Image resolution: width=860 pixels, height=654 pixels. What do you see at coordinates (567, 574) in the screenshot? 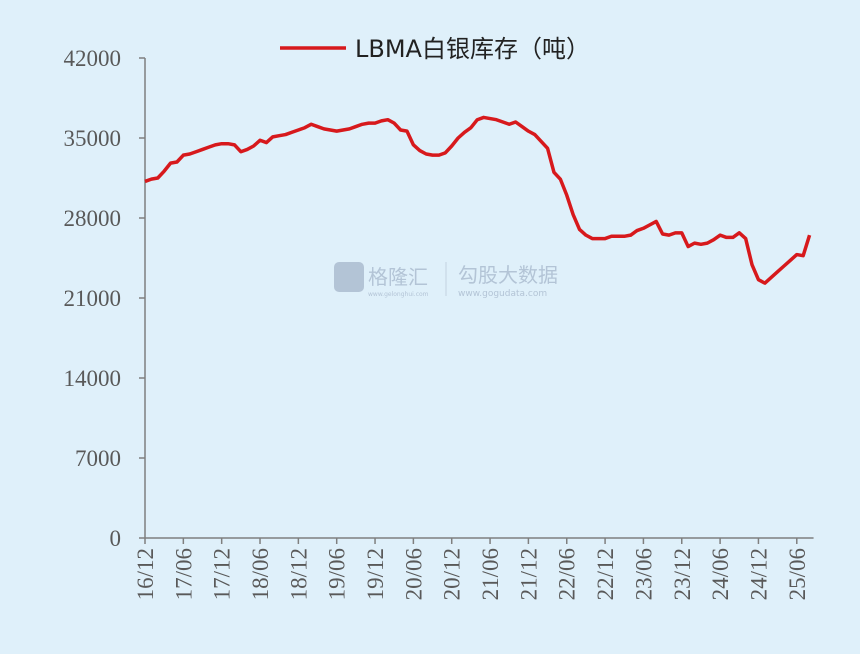
I see `x-tick-label: 22/06` at bounding box center [567, 574].